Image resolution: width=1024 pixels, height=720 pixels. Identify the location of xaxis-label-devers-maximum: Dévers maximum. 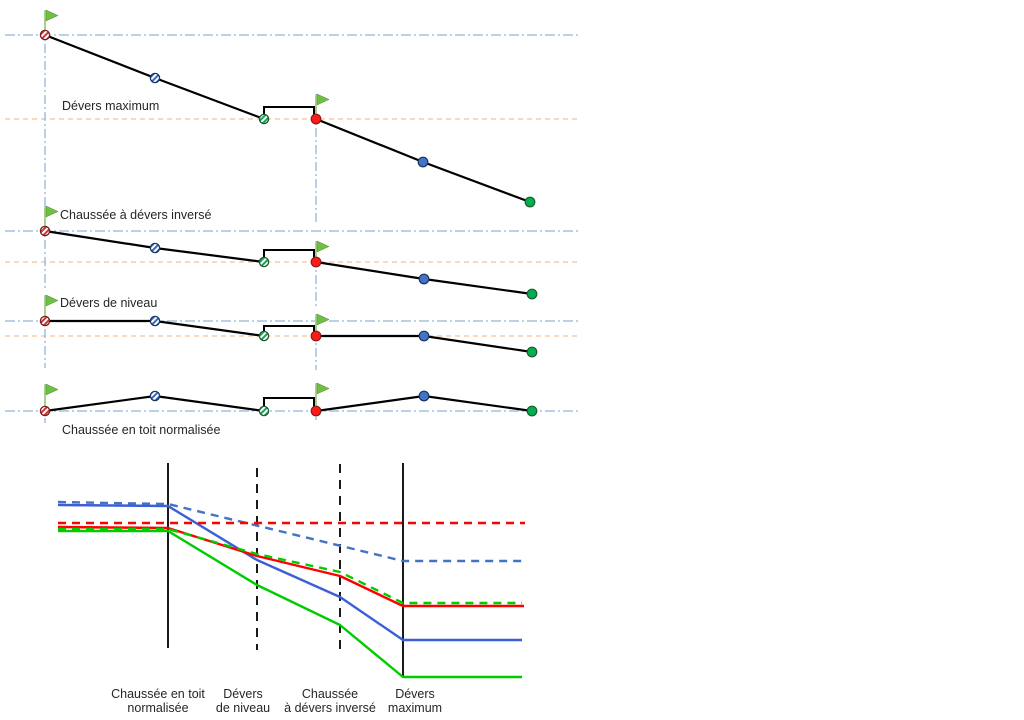
(415, 701).